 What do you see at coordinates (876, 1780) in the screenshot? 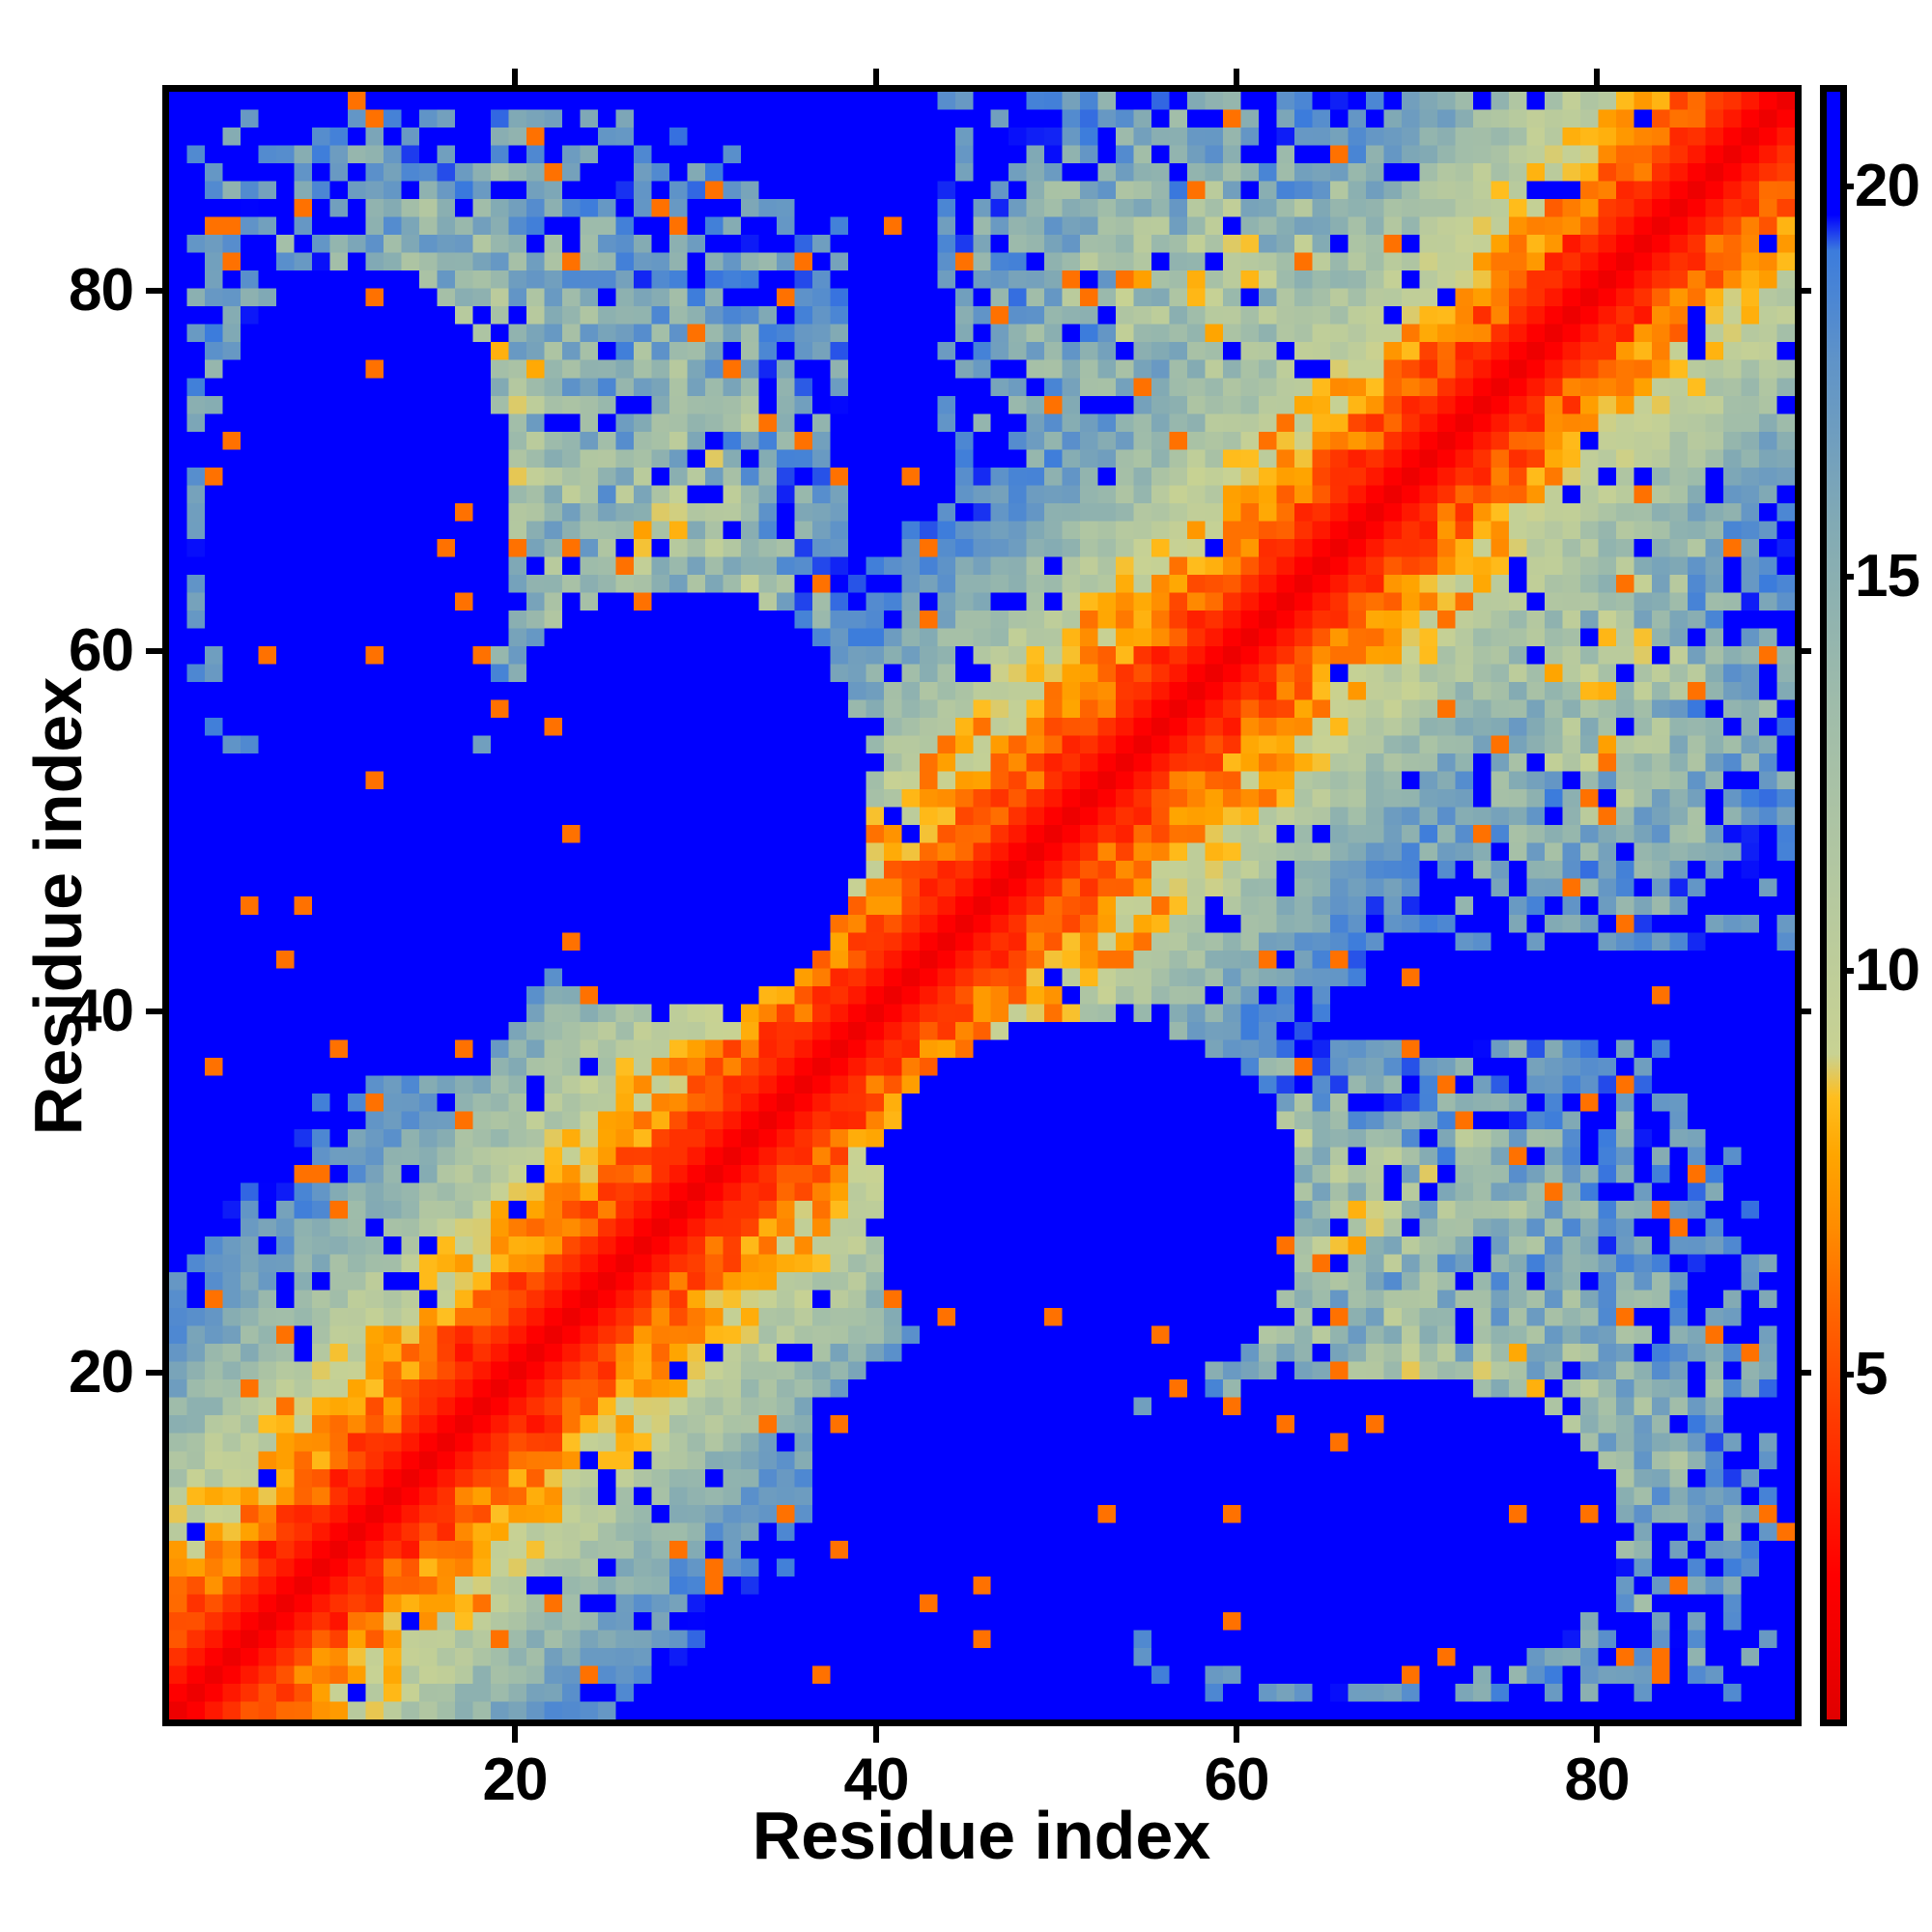
I see `x-ticklabel-40: 40` at bounding box center [876, 1780].